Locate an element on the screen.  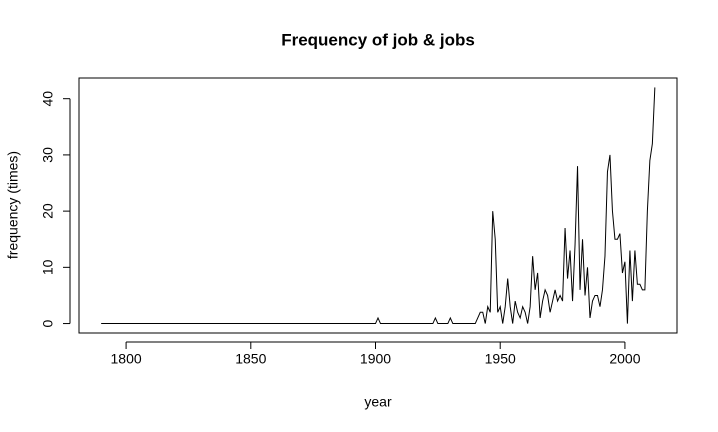
chart-title: Frequency of job & jobs is located at coordinates (378, 39).